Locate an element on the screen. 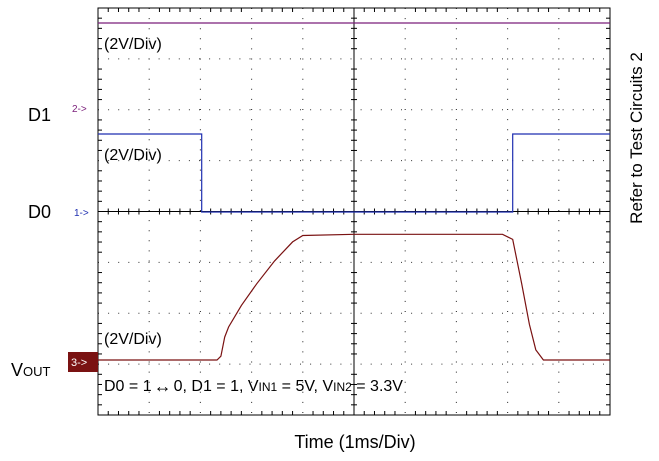 This screenshot has width=659, height=461. side-label: Refer to Test Circuits 2 is located at coordinates (636, 138).